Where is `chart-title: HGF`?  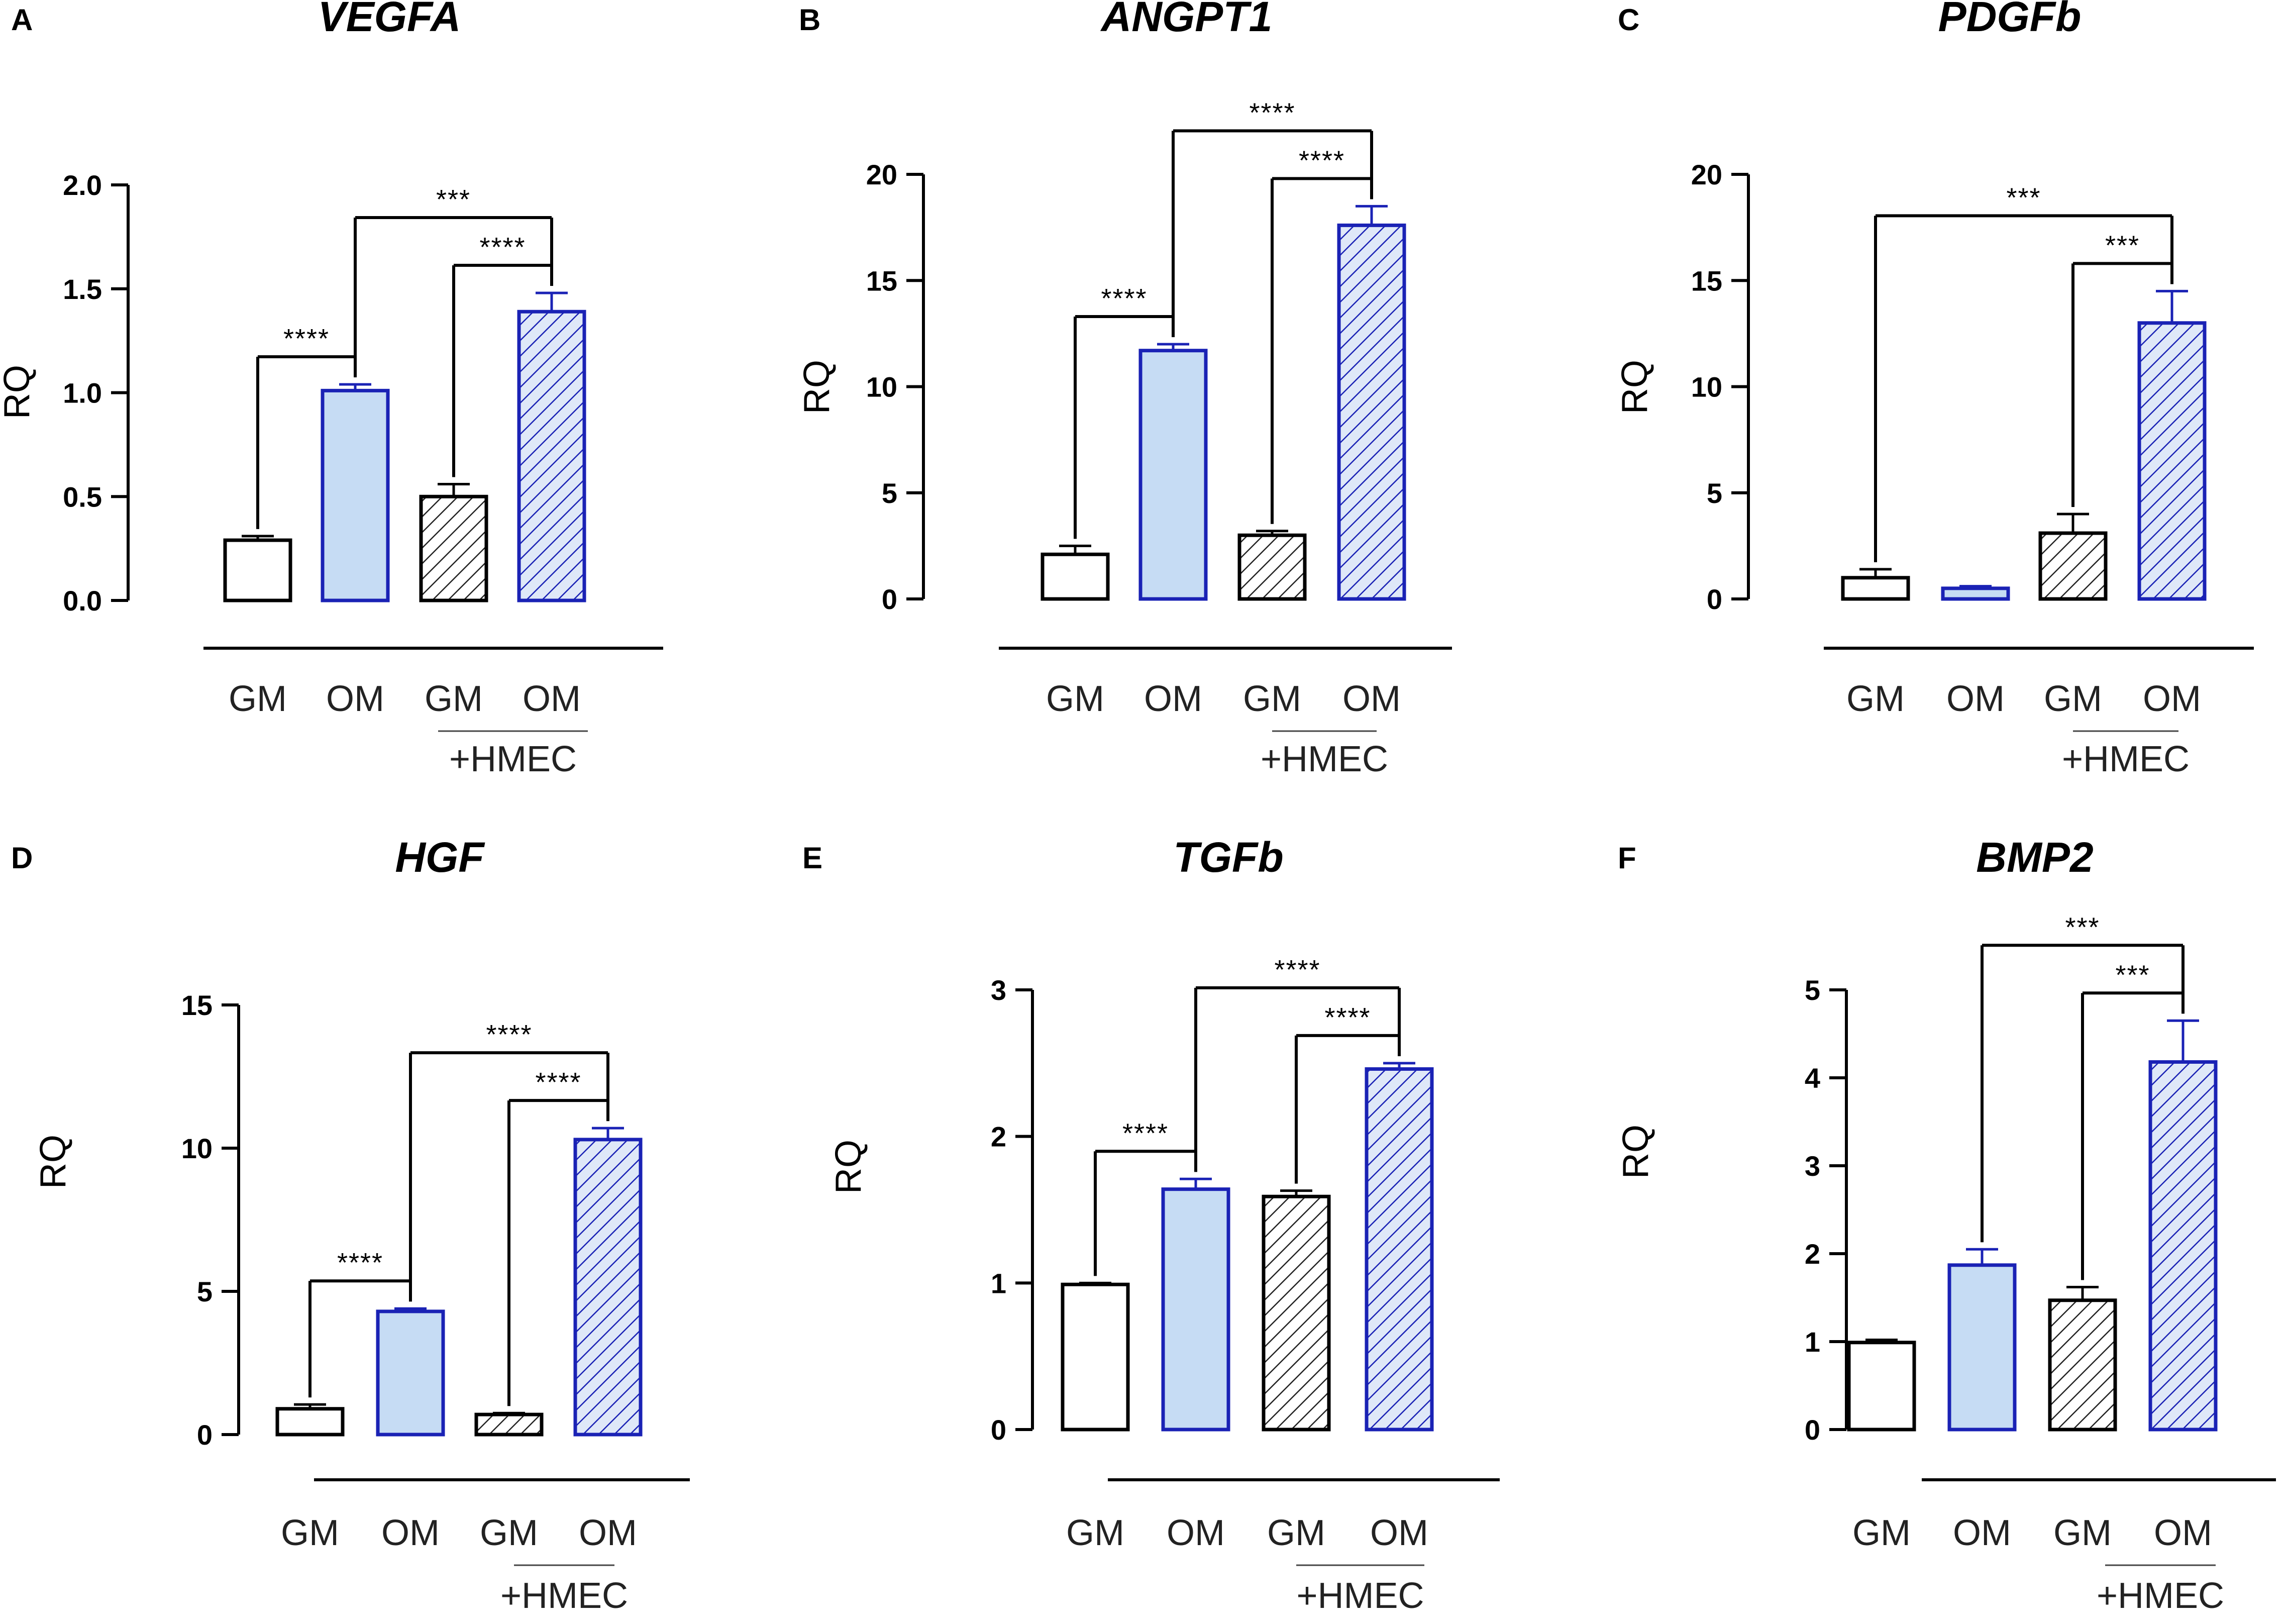 chart-title: HGF is located at coordinates (440, 857).